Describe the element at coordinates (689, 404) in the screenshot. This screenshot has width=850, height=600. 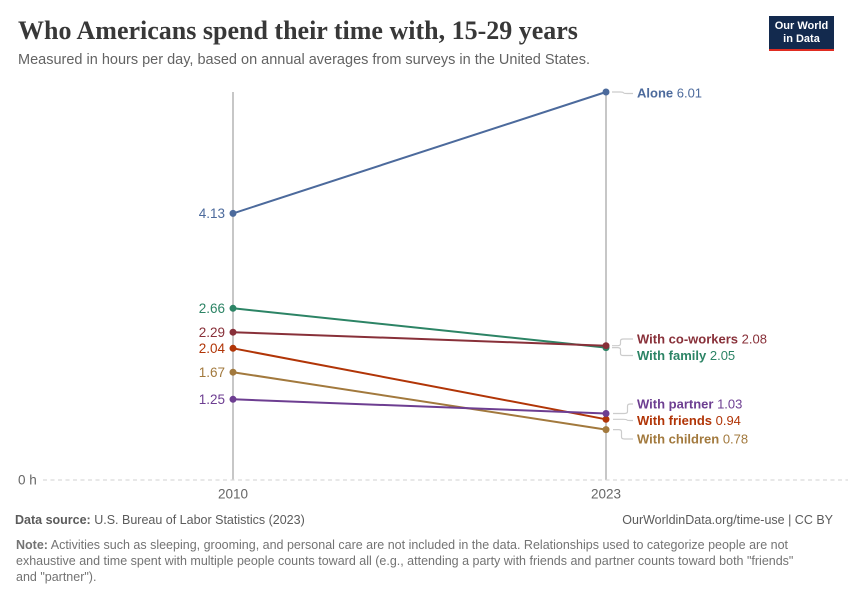
I see `svg-text: With partner 1.03` at that location.